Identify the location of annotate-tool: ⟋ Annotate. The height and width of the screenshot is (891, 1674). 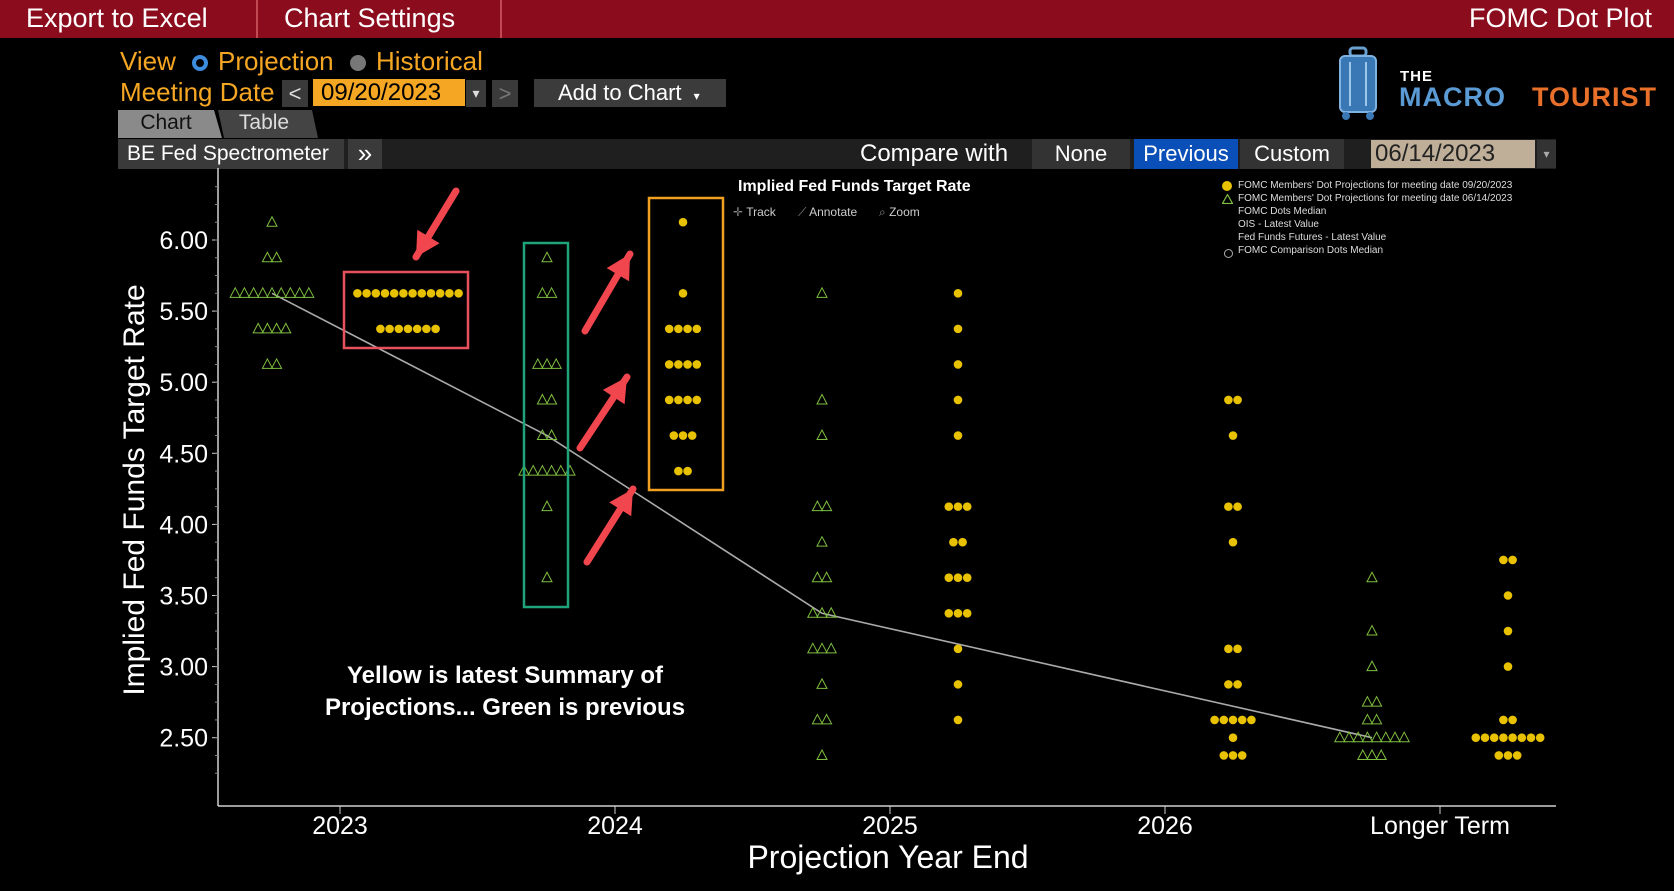
(827, 212).